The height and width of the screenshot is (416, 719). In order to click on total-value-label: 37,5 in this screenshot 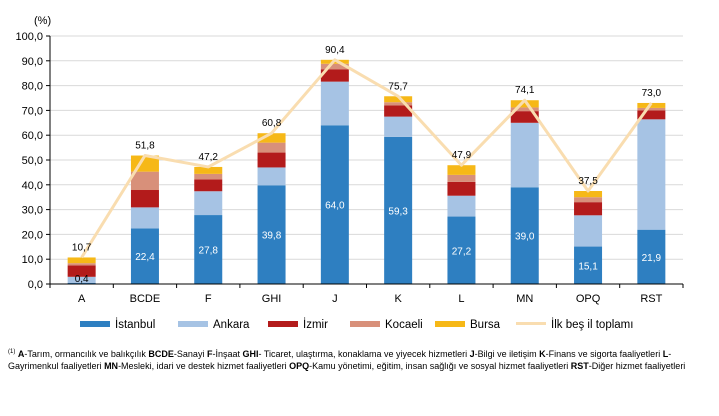, I will do `click(588, 181)`.